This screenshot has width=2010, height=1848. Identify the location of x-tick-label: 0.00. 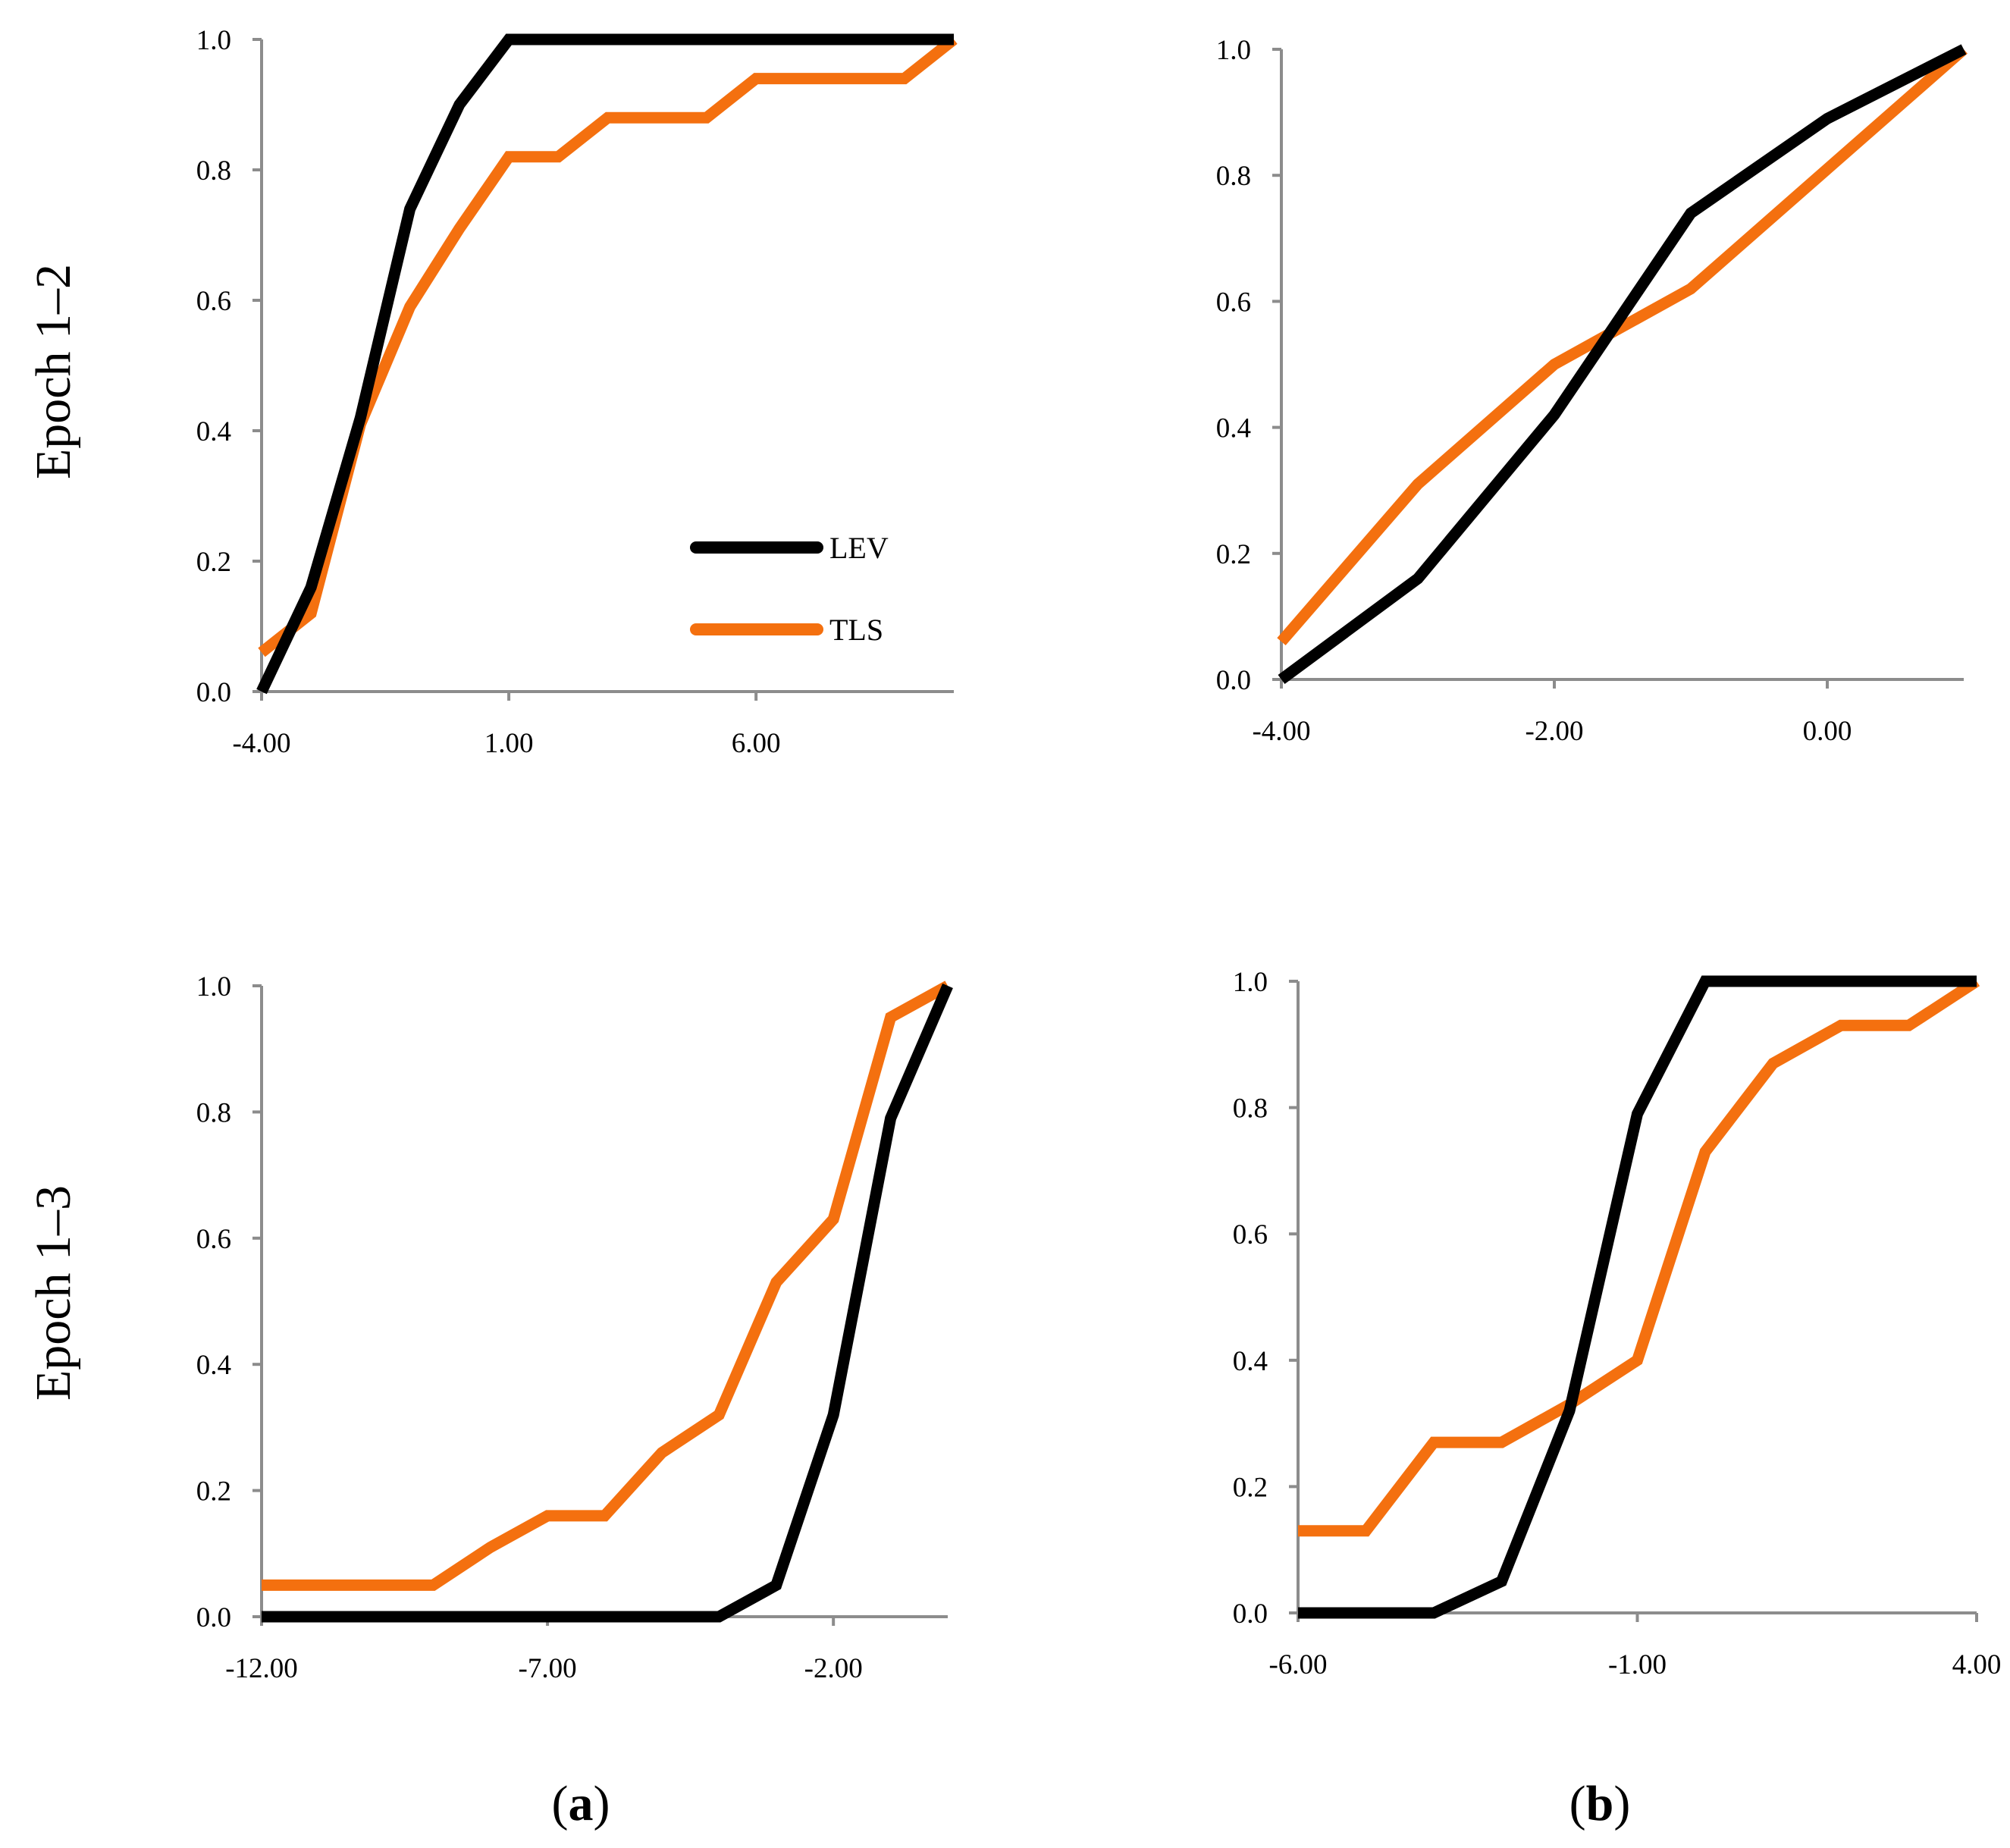
(1827, 732).